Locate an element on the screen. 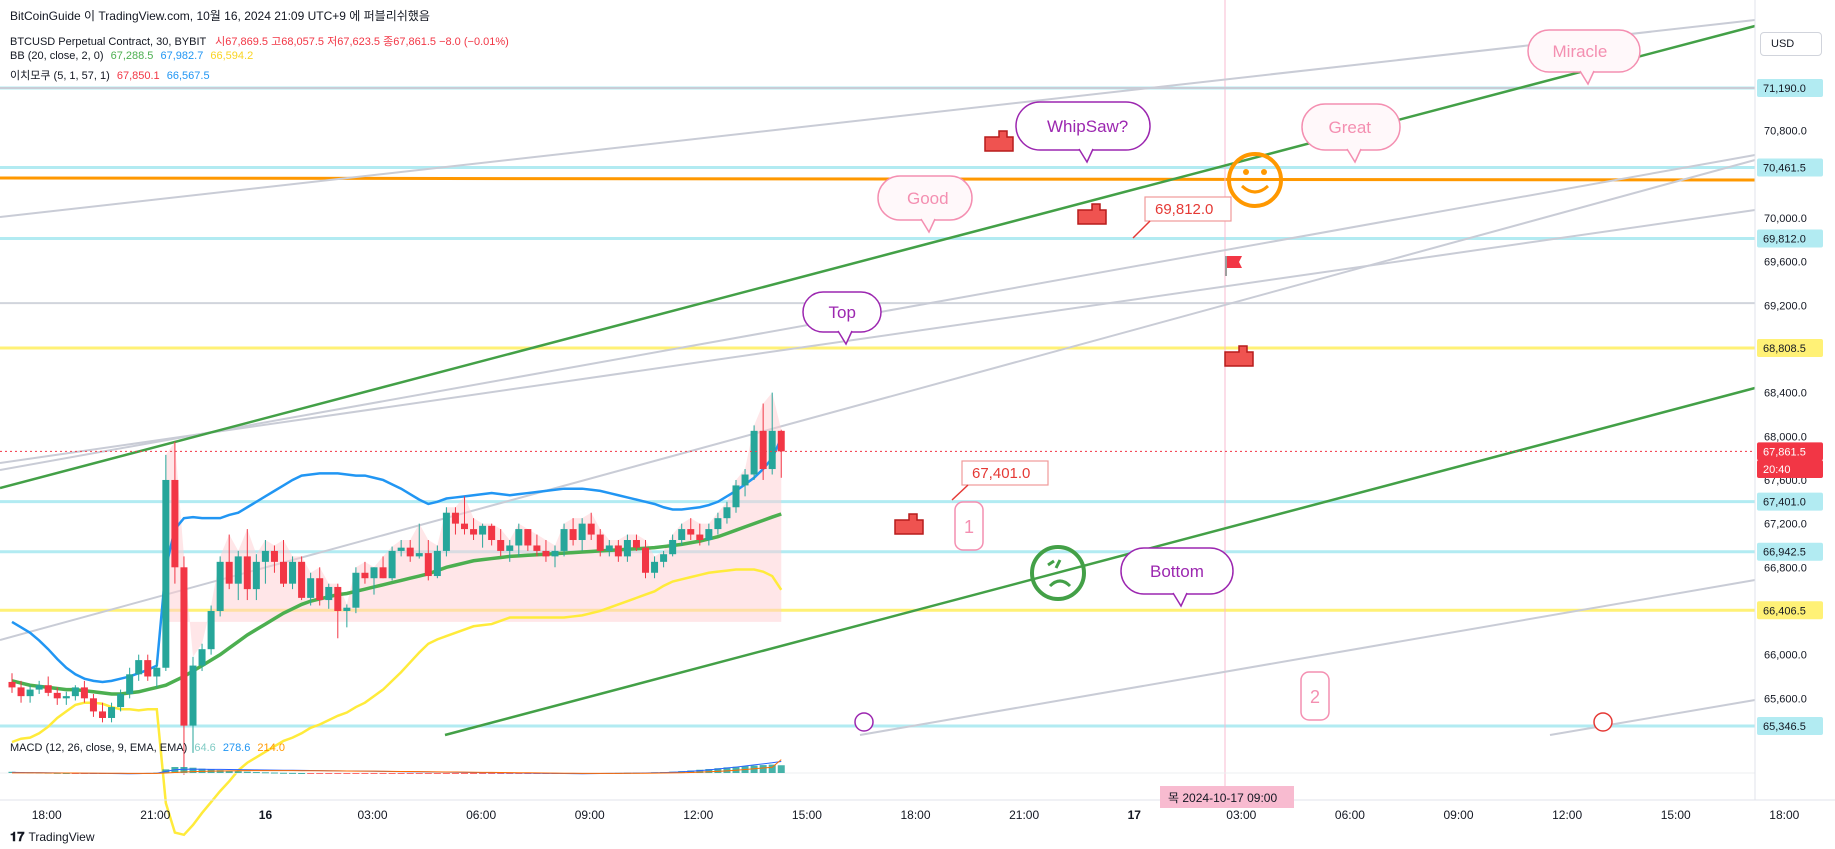 This screenshot has width=1835, height=849. x-tick-label: 09:00 is located at coordinates (590, 815).